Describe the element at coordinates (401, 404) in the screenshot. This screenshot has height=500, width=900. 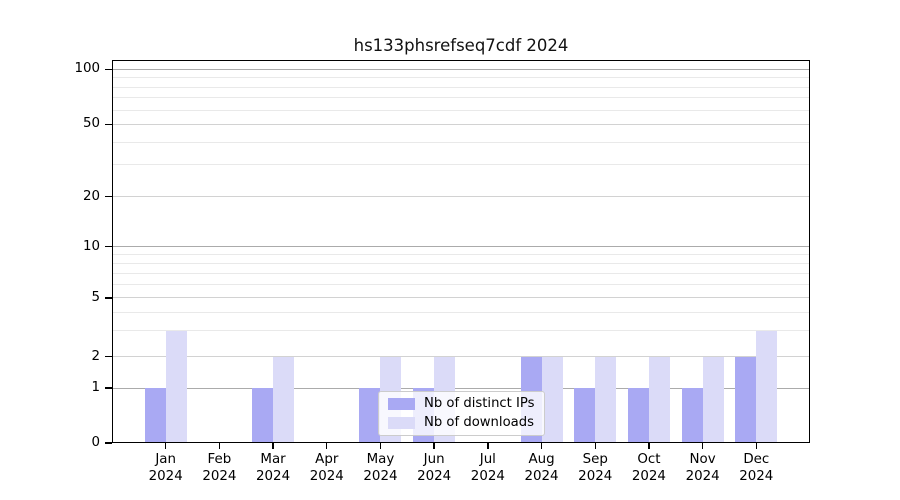
I see `legend-swatch-distinct-ips-icon` at that location.